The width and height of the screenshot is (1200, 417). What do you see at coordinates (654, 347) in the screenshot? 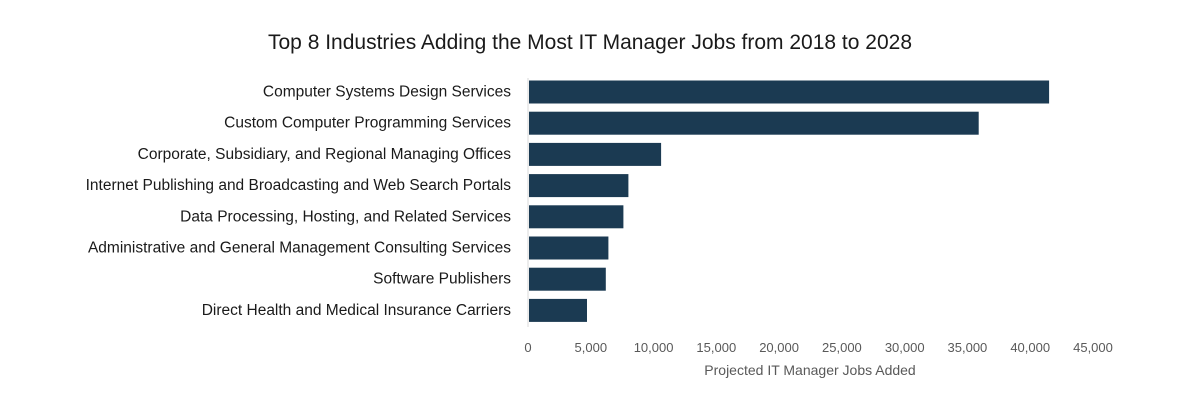
I see `x-tick-label: 10,000` at bounding box center [654, 347].